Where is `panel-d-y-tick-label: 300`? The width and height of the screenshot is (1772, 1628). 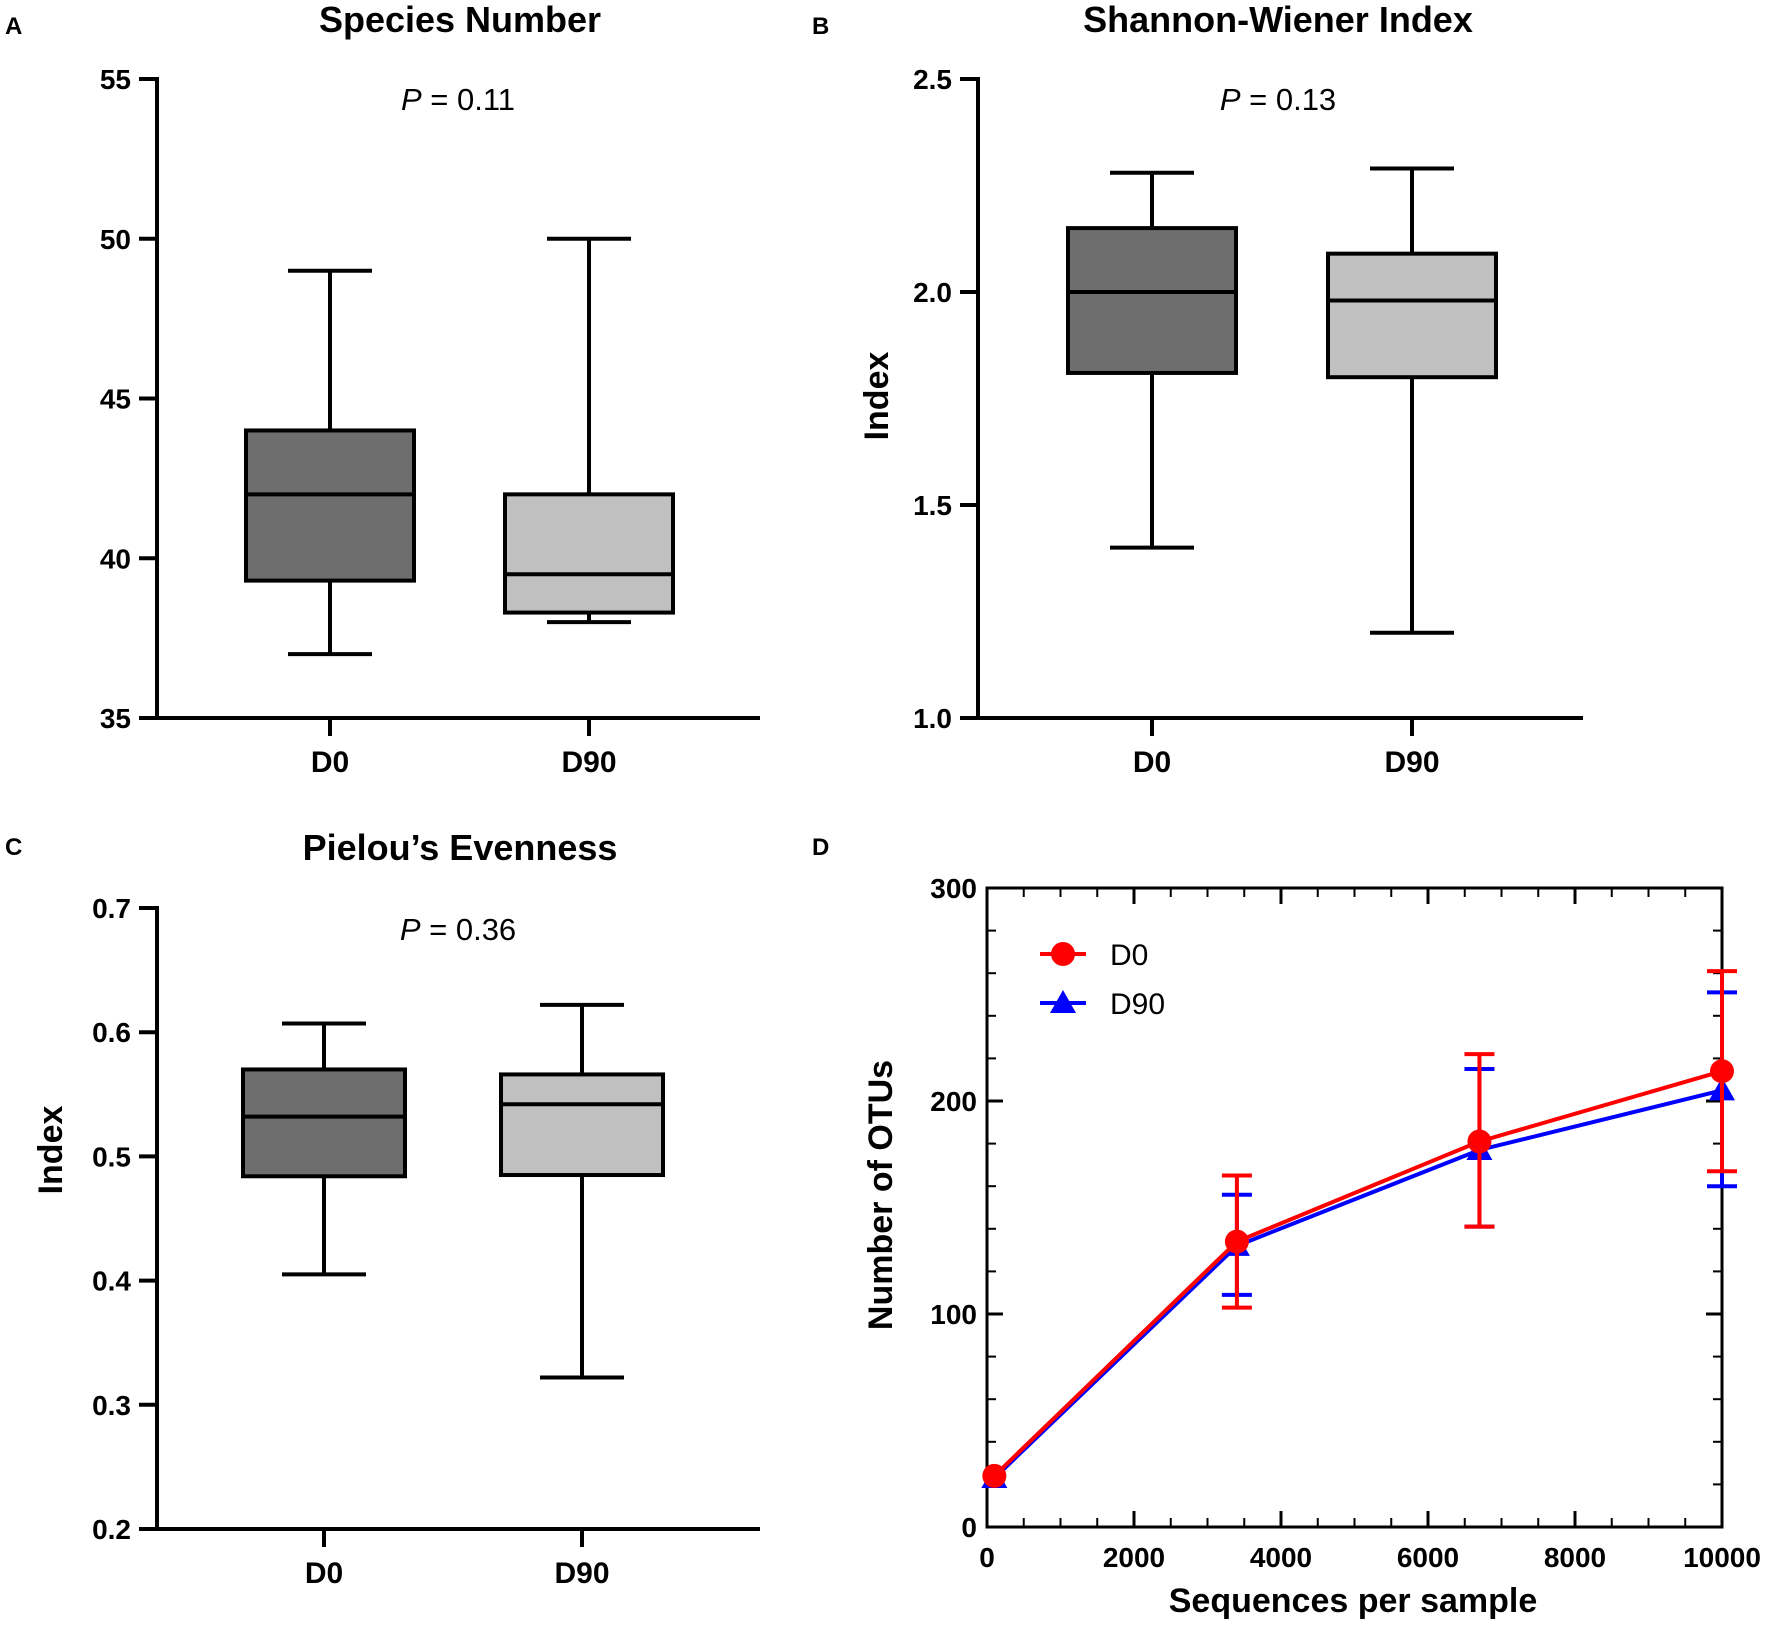
panel-d-y-tick-label: 300 is located at coordinates (953, 888).